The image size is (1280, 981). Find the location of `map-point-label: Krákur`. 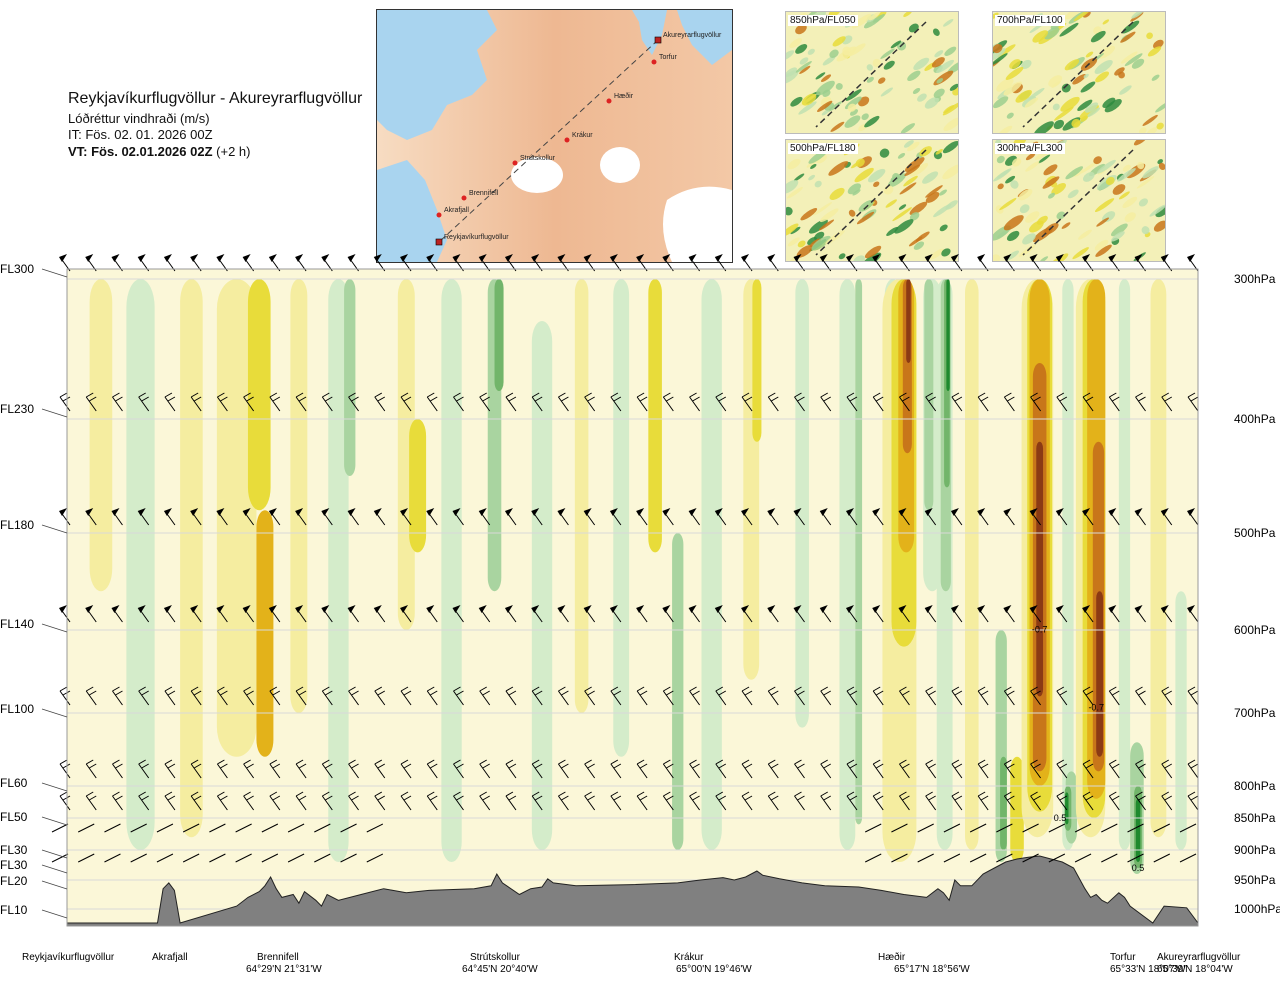

map-point-label: Krákur is located at coordinates (582, 135).